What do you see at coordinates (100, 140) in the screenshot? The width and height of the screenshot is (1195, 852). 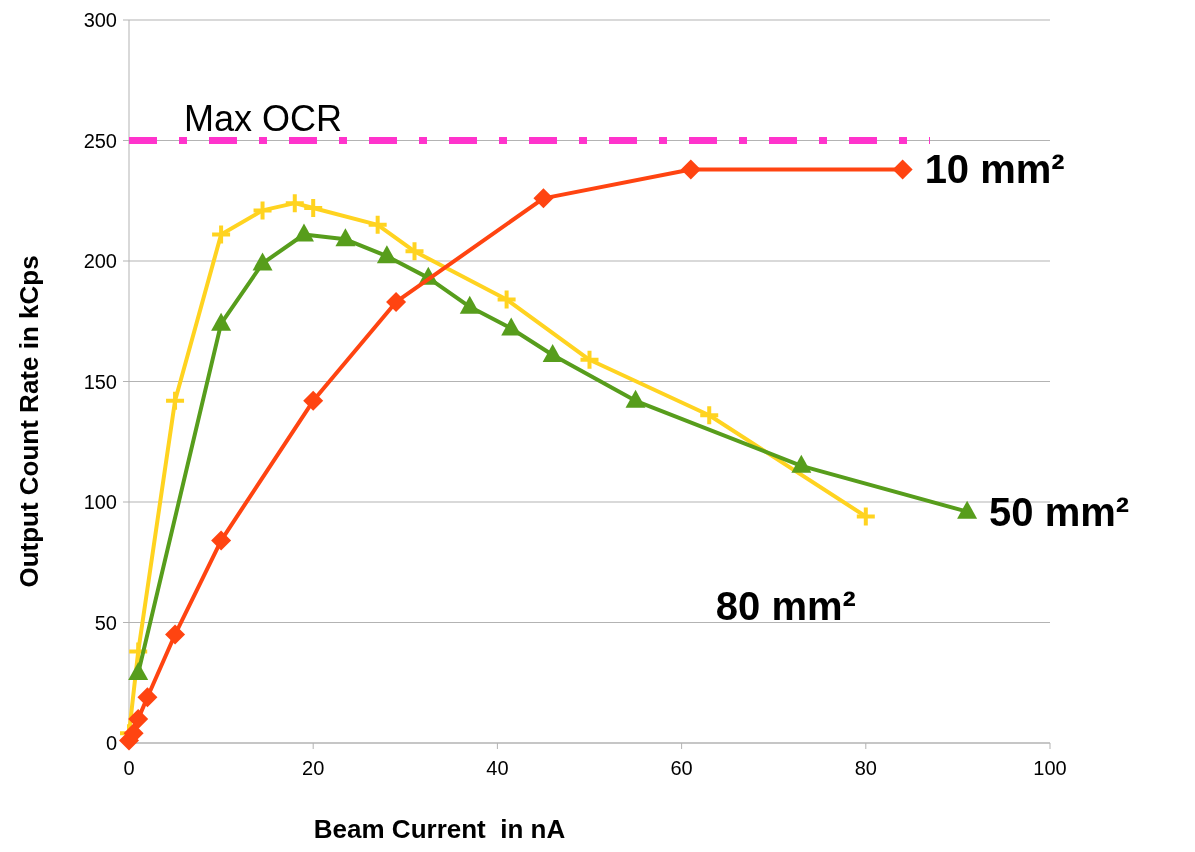 I see `y-tick-label: 250` at bounding box center [100, 140].